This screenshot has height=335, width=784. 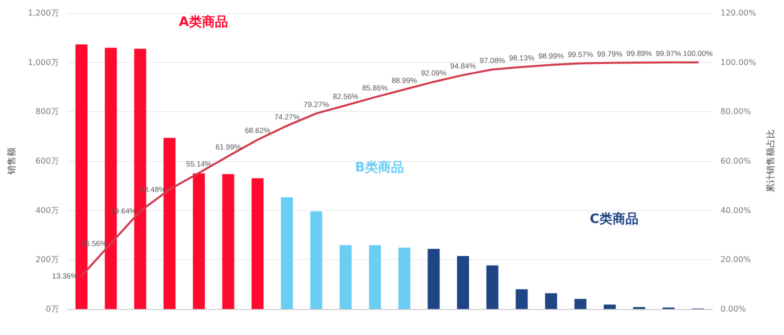 I want to click on y2-tick-label: 100.00%, so click(x=738, y=62).